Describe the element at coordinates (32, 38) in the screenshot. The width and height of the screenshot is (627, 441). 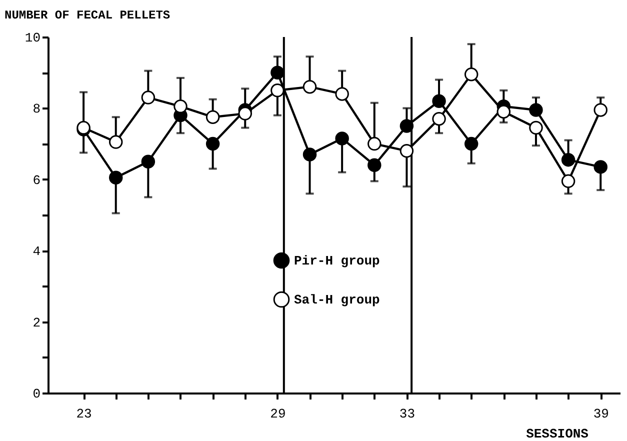
I see `y-tick-label: 10` at that location.